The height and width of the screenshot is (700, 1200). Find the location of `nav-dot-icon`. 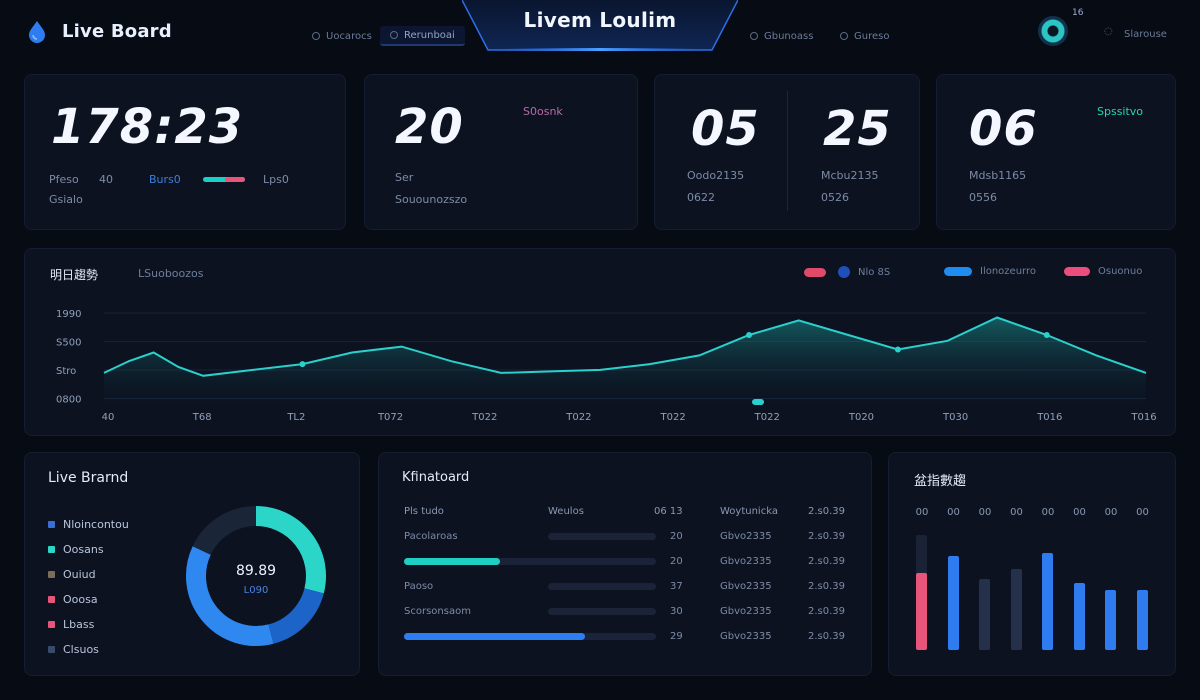

nav-dot-icon is located at coordinates (394, 35).